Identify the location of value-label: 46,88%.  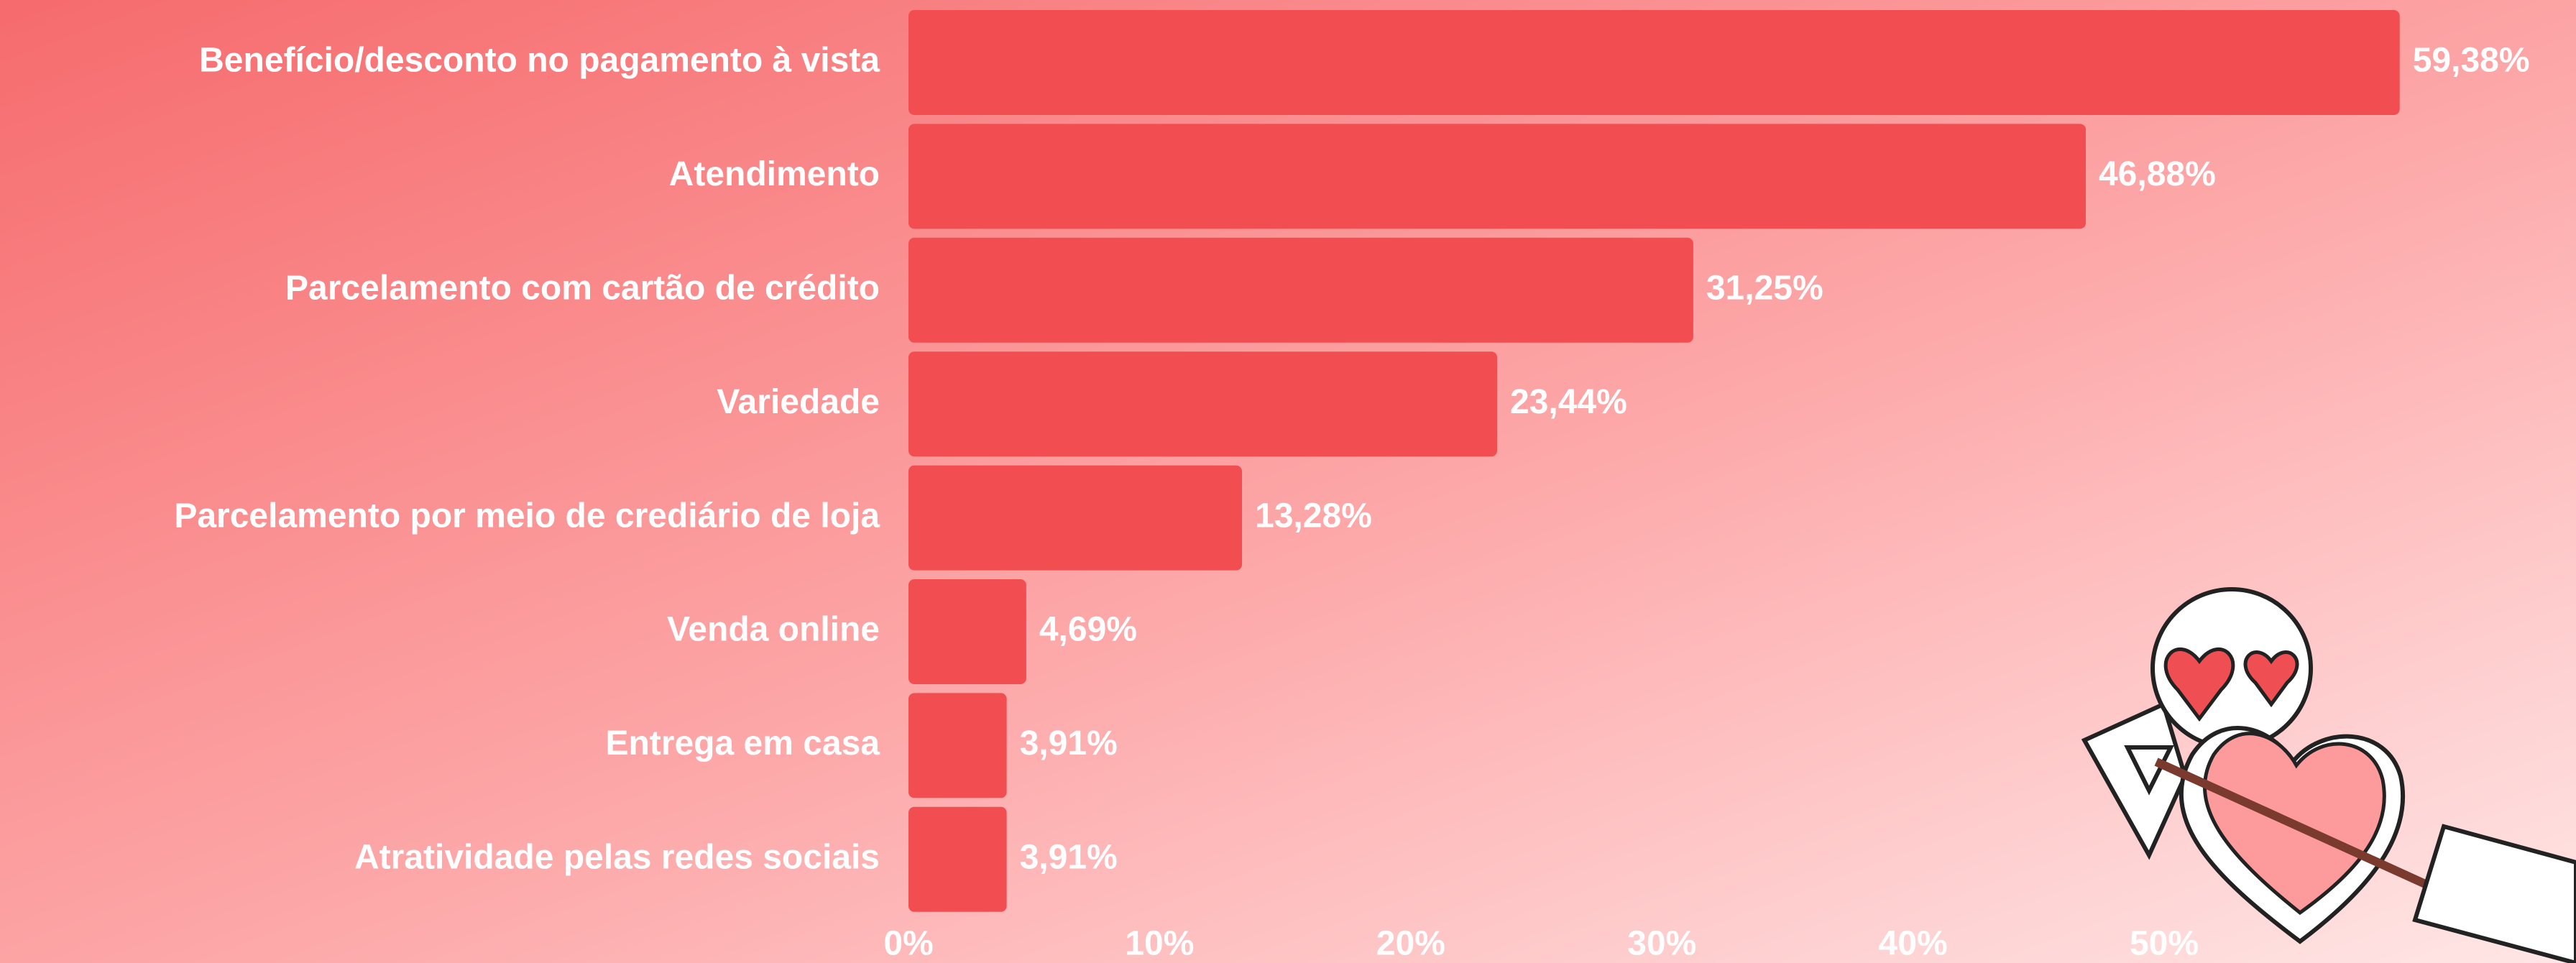
(2157, 174).